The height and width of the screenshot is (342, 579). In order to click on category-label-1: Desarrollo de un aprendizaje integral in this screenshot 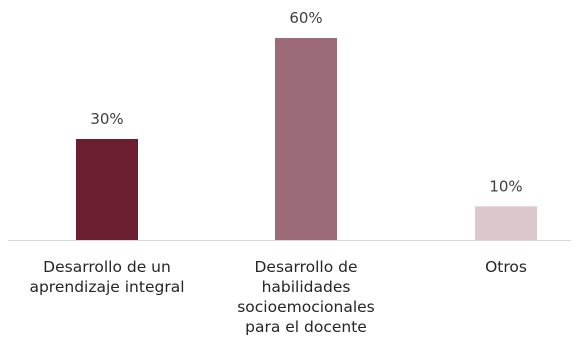, I will do `click(106, 277)`.